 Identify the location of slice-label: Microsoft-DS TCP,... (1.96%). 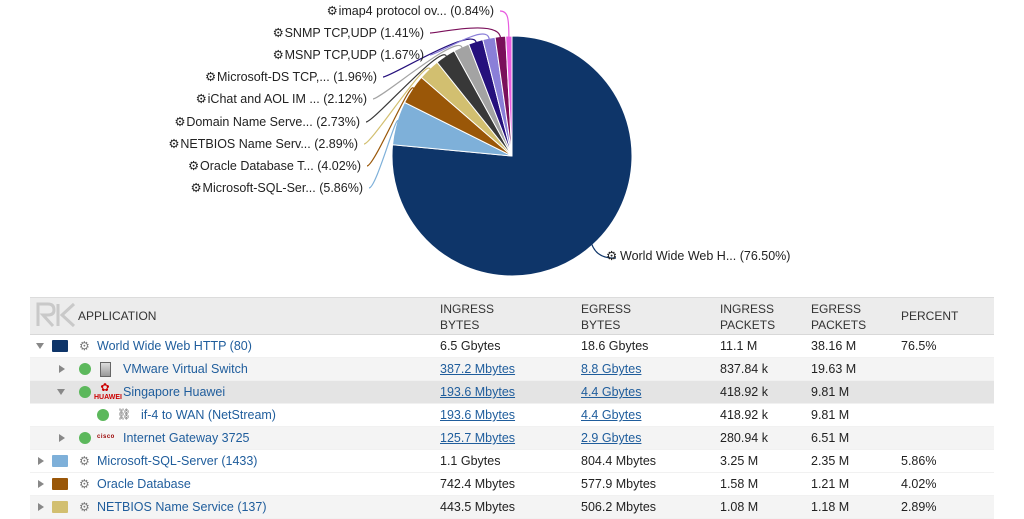
(297, 77).